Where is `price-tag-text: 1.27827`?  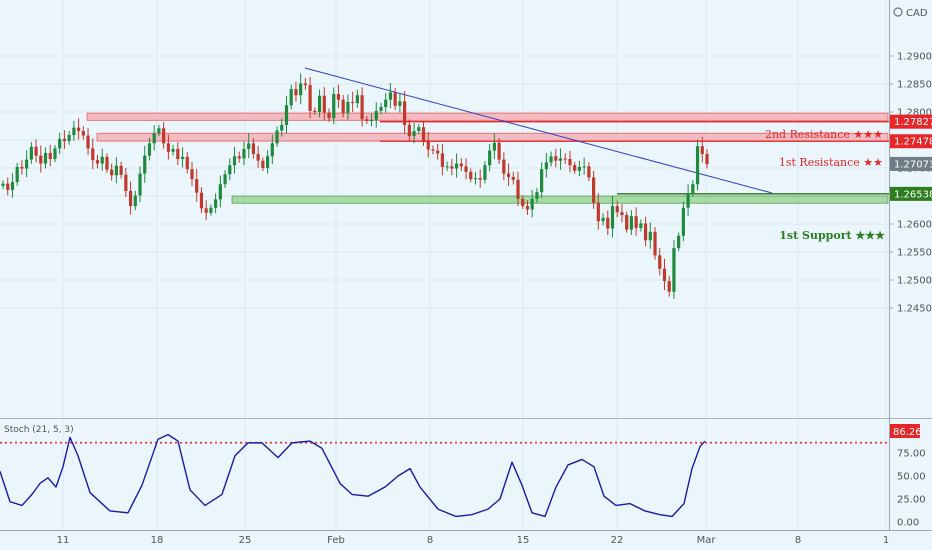
price-tag-text: 1.27827 is located at coordinates (913, 122).